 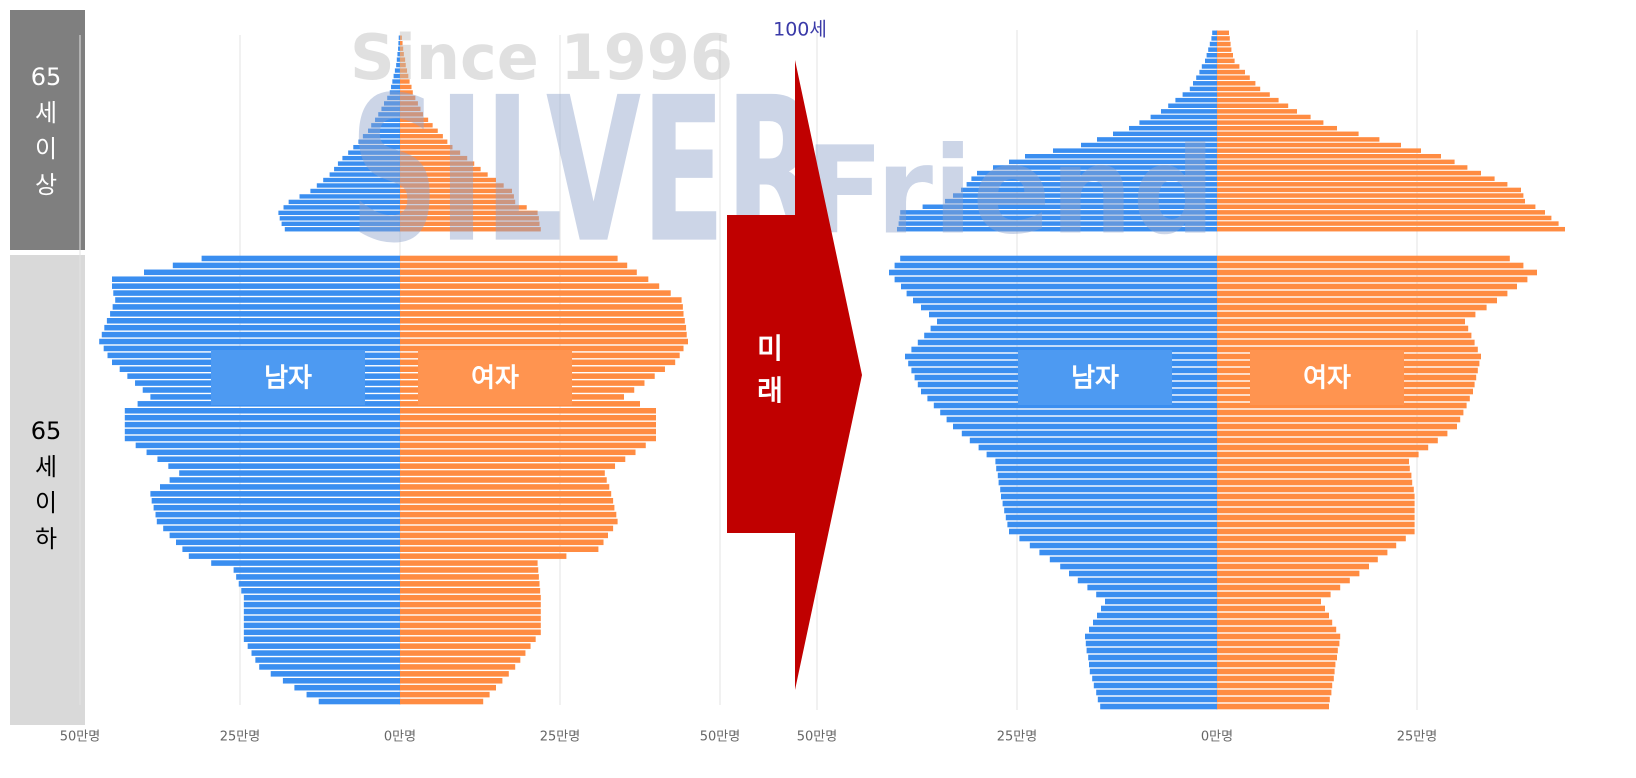 I want to click on watermark-brand2: Friend, so click(x=1010, y=192).